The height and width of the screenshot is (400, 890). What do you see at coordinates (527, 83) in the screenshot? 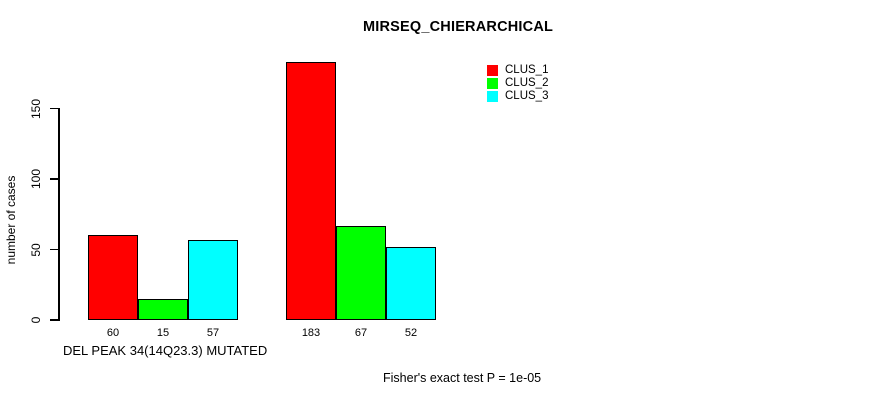
I see `legend-label: CLUS_2` at bounding box center [527, 83].